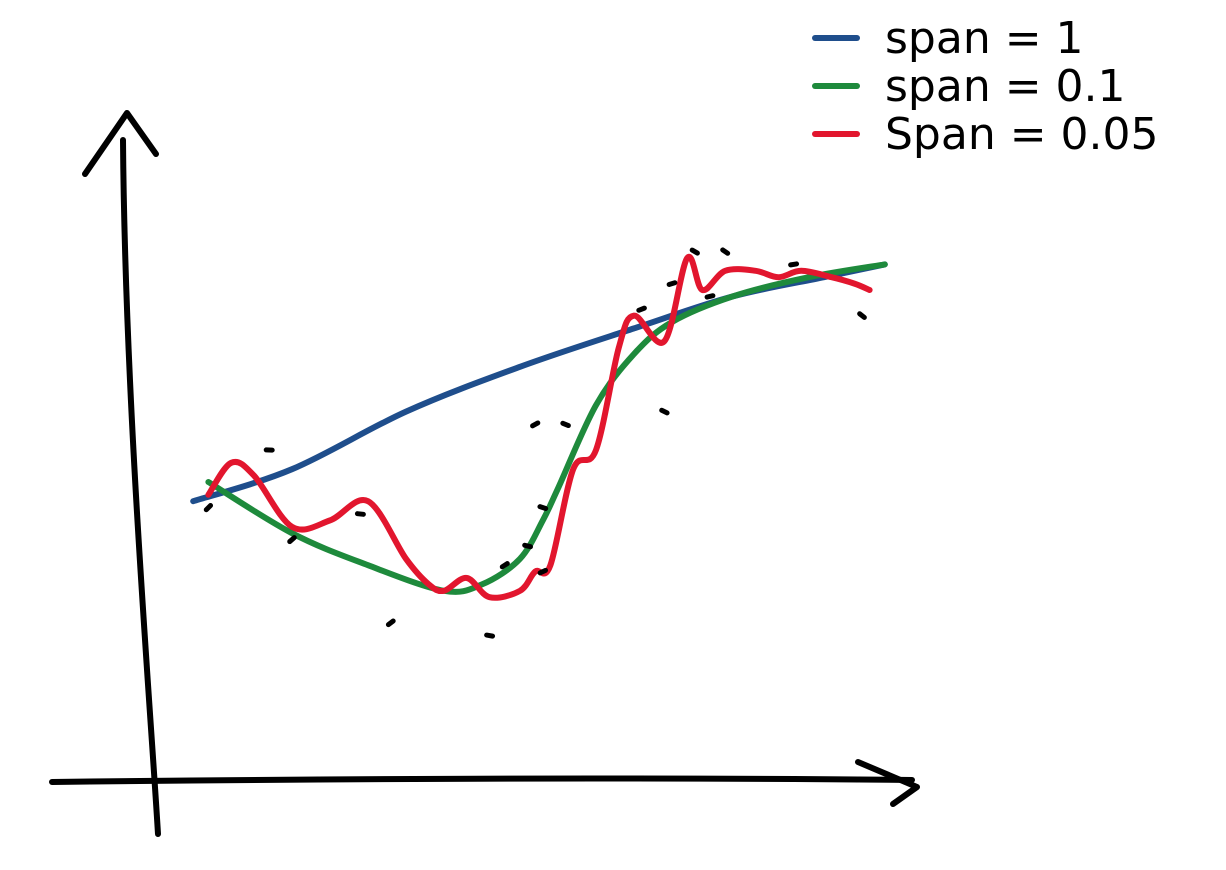 This screenshot has width=1226, height=870. I want to click on legend-label-span-0-1: span = 0.1, so click(1005, 86).